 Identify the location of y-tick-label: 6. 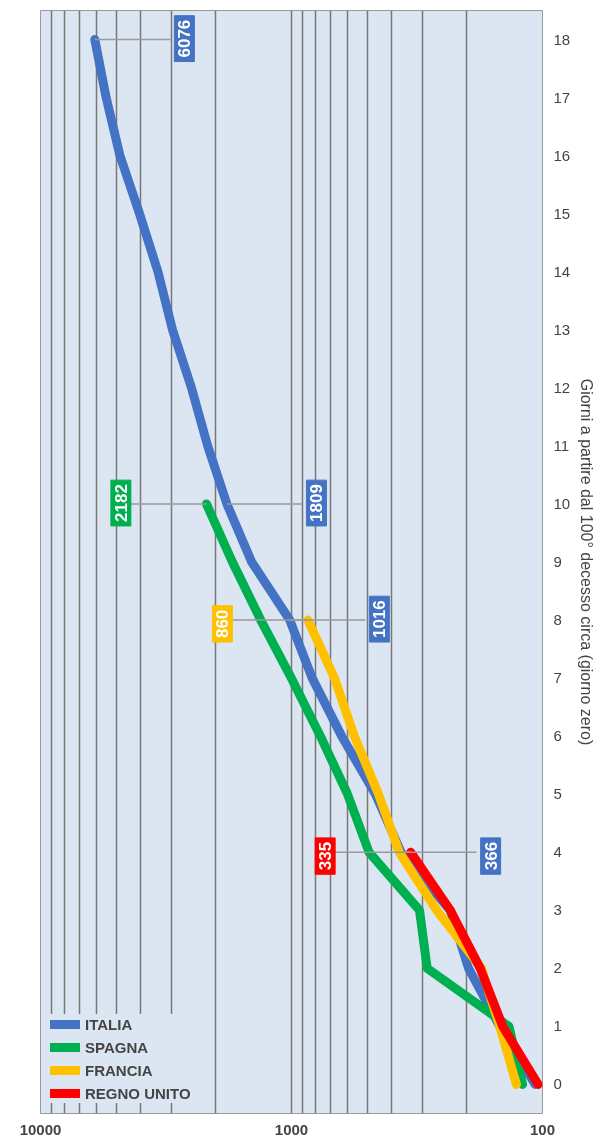
(557, 736).